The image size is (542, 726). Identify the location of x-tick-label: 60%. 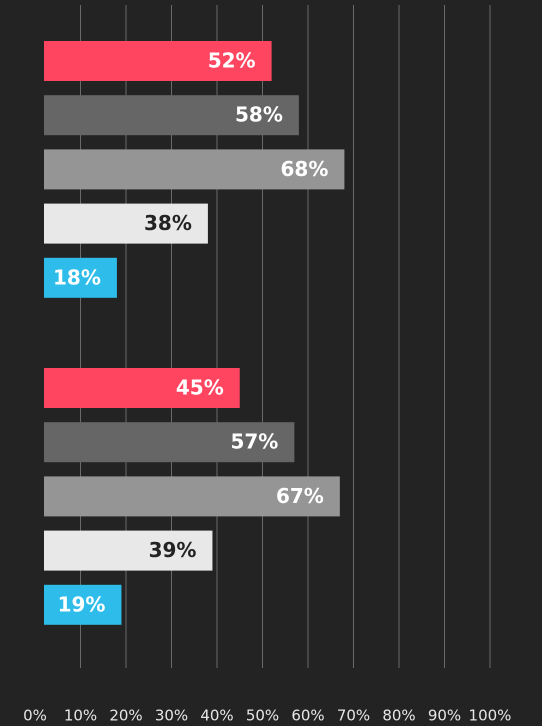
(307, 716).